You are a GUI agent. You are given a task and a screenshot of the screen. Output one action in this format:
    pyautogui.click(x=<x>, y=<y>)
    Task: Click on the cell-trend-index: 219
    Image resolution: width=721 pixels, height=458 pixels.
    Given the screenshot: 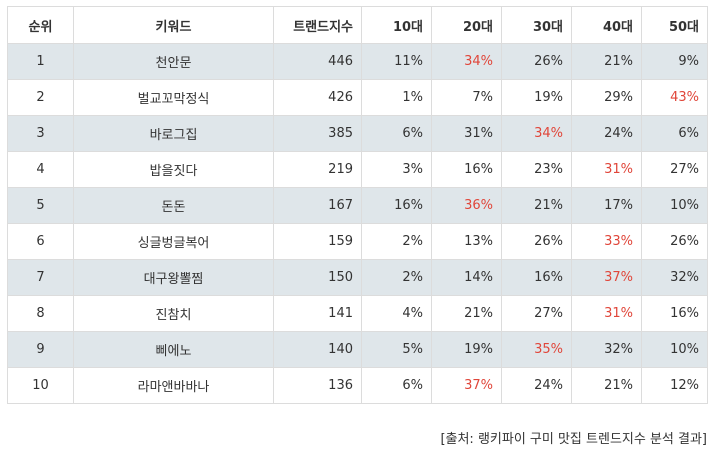 What is the action you would take?
    pyautogui.click(x=317, y=169)
    